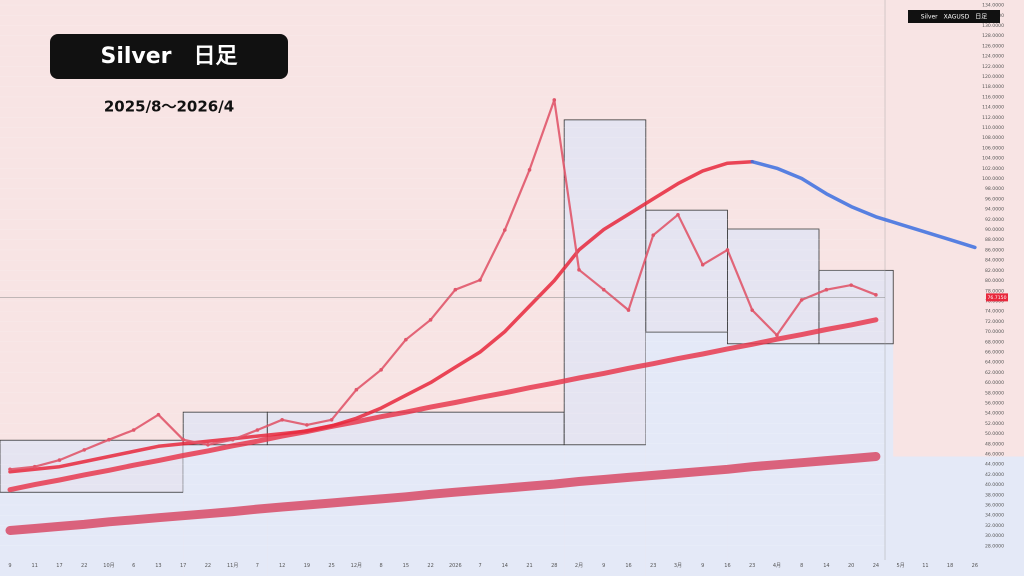  Describe the element at coordinates (994, 403) in the screenshot. I see `y-tick-label: 56.0000` at that location.